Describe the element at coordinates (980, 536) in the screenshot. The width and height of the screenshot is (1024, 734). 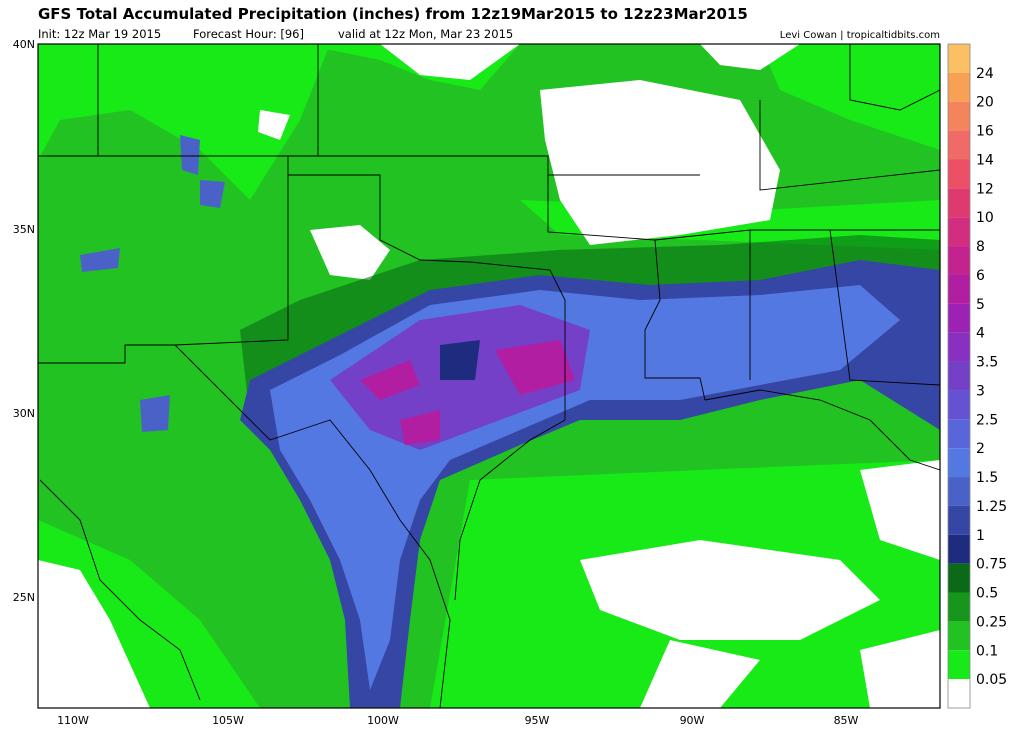
I see `colorbar-label: 1` at that location.